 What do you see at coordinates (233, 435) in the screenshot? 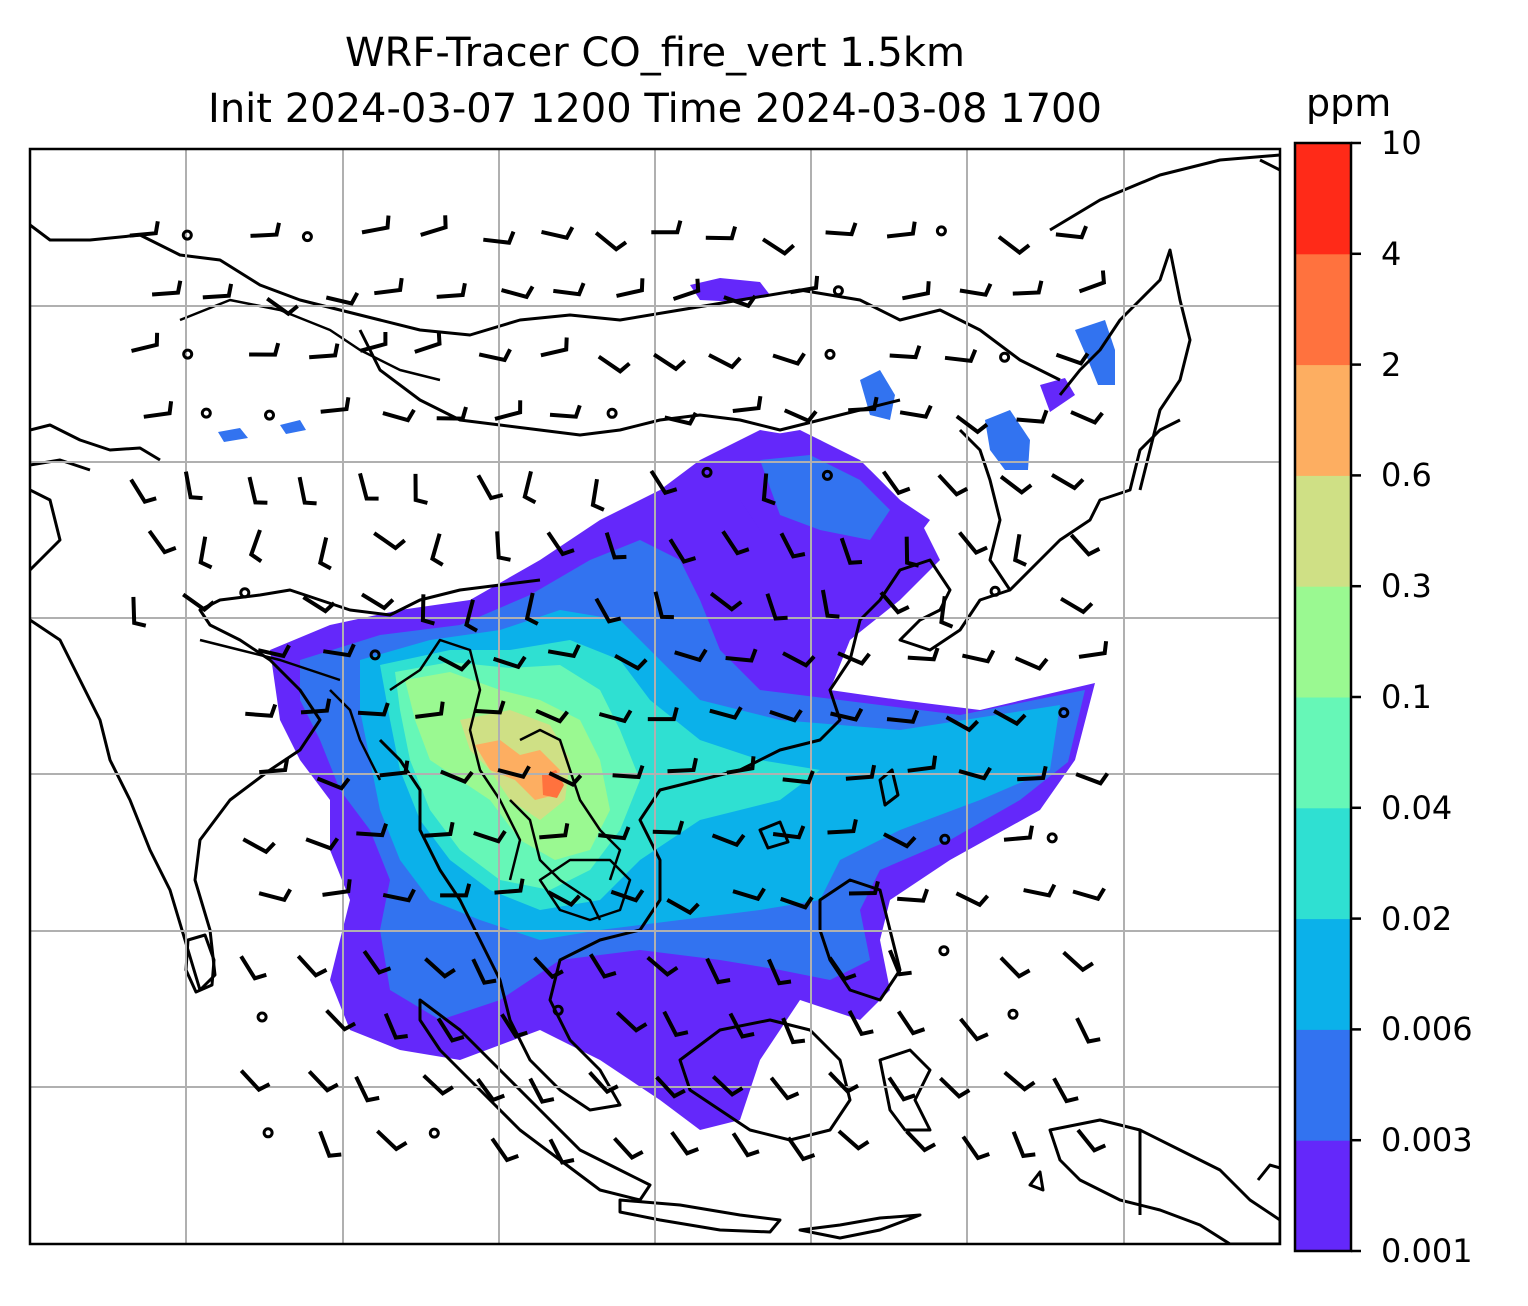
I see `plume-patch-west` at bounding box center [233, 435].